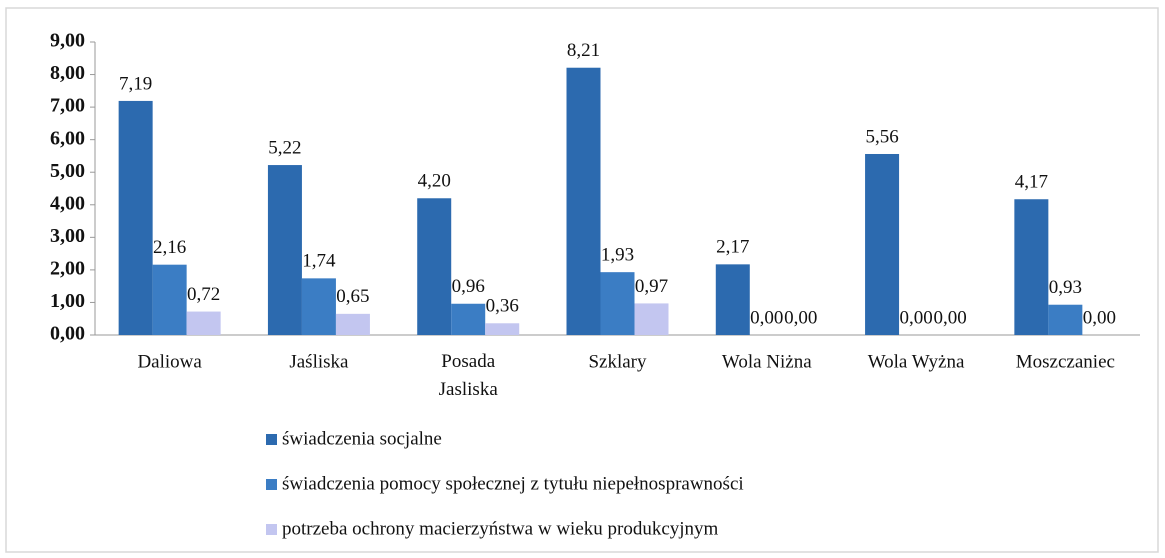 Image resolution: width=1165 pixels, height=558 pixels. What do you see at coordinates (502, 306) in the screenshot?
I see `data-label: 0,36` at bounding box center [502, 306].